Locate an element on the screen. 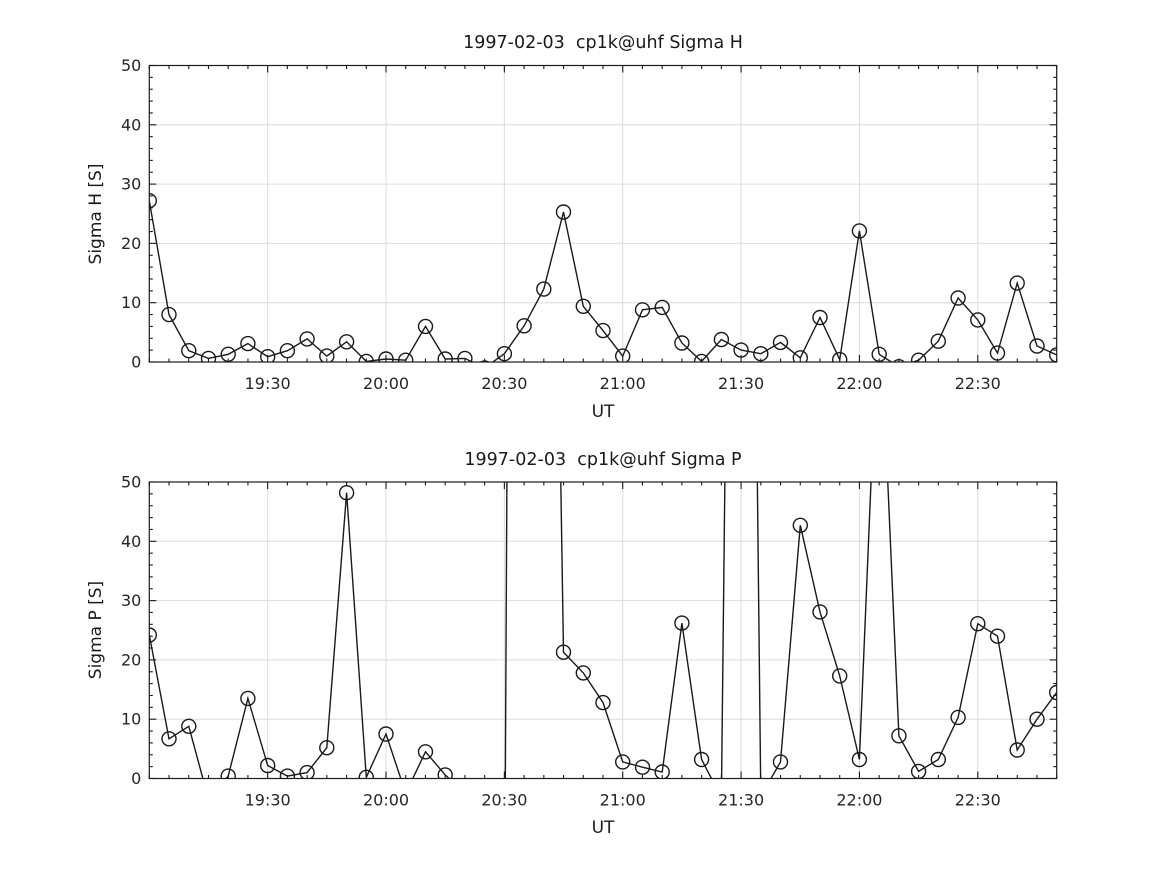 The width and height of the screenshot is (1167, 875). sigma-p-xlabel: UT is located at coordinates (603, 828).